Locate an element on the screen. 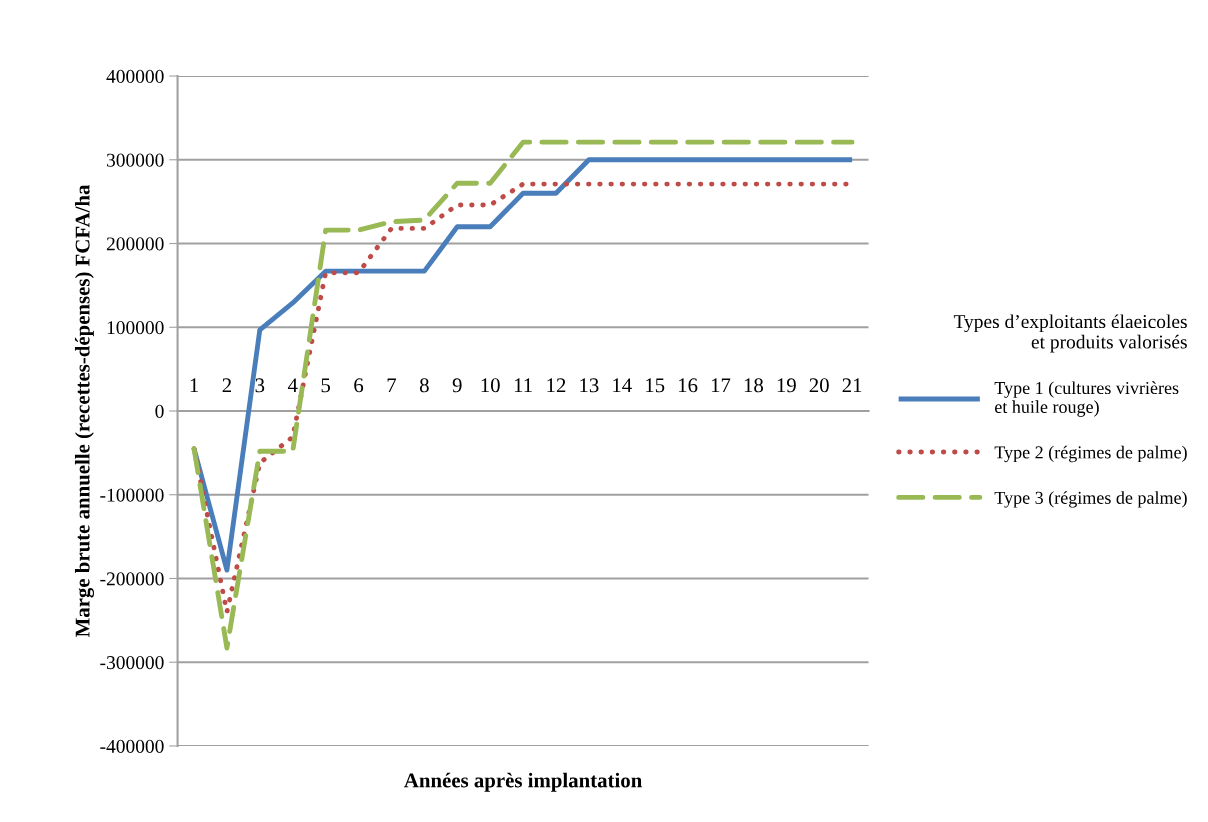 This screenshot has width=1208, height=822. x-tick-label: 3 is located at coordinates (260, 385).